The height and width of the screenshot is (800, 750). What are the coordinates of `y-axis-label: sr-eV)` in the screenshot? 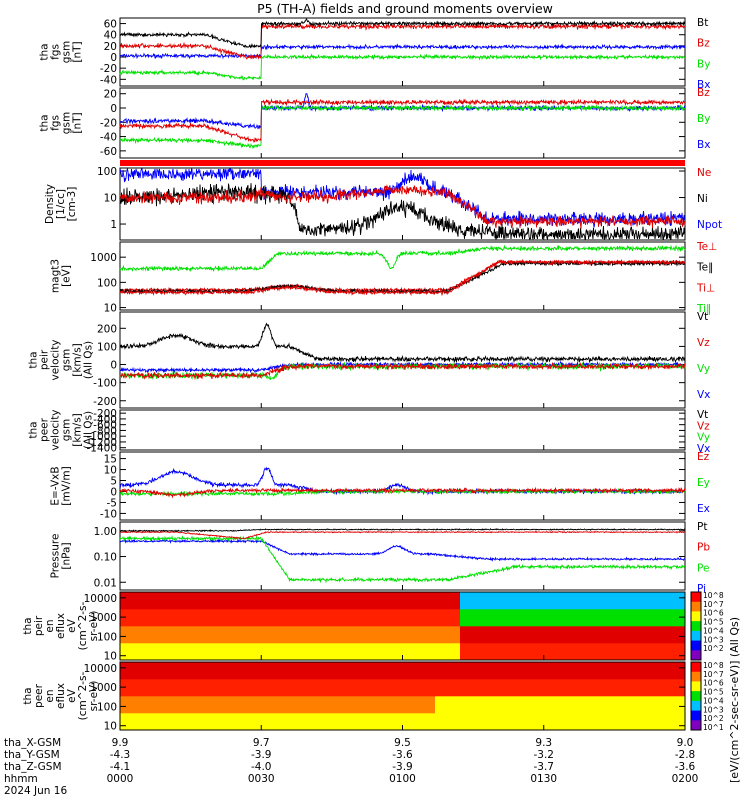 It's located at (94, 696).